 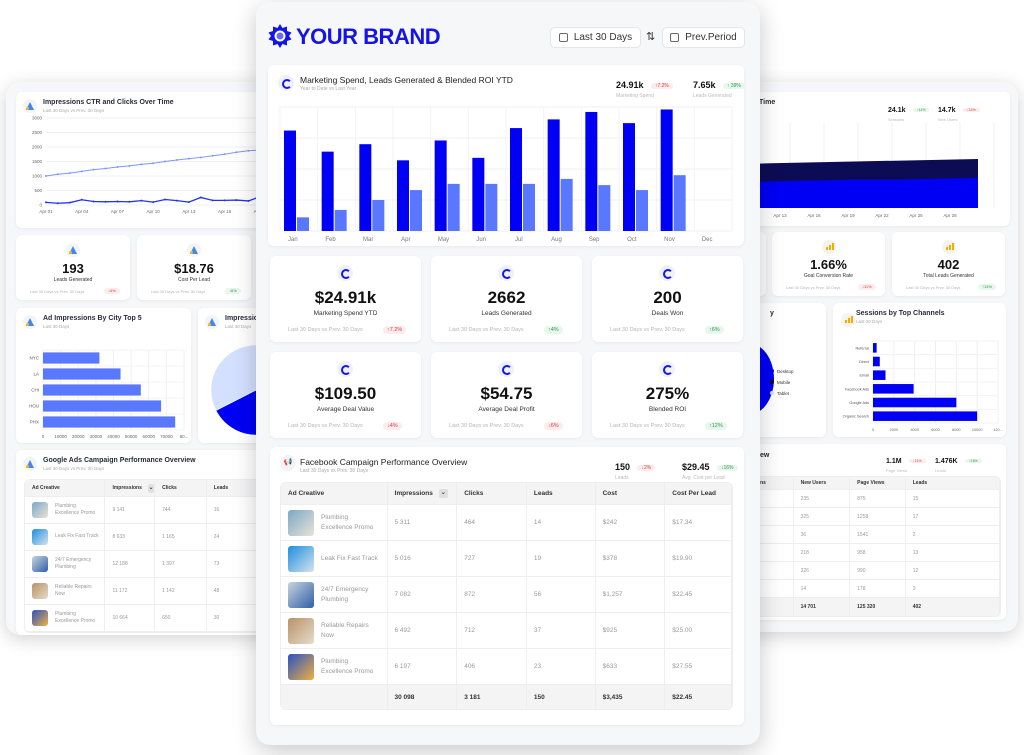 I want to click on x-tick-label: Nov, so click(x=669, y=240).